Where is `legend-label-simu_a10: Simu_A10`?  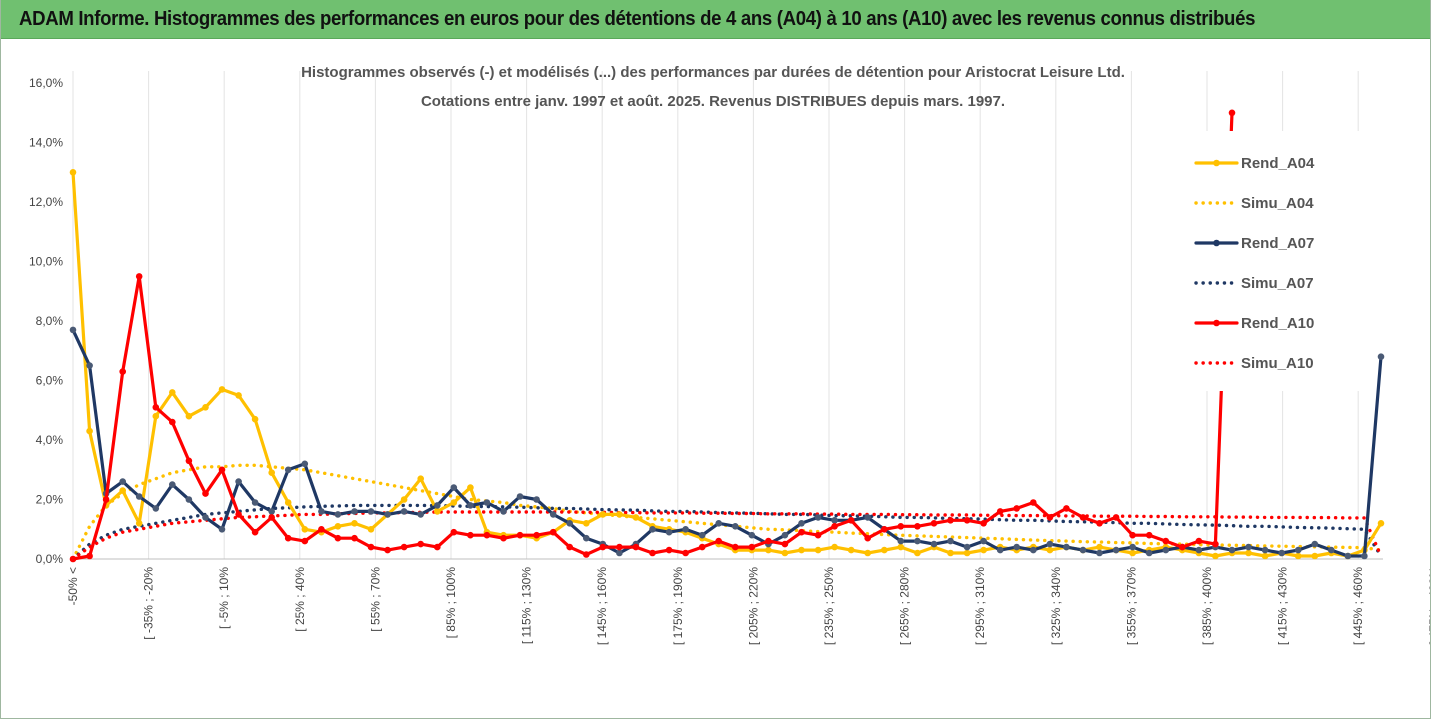
legend-label-simu_a10: Simu_A10 is located at coordinates (1277, 363).